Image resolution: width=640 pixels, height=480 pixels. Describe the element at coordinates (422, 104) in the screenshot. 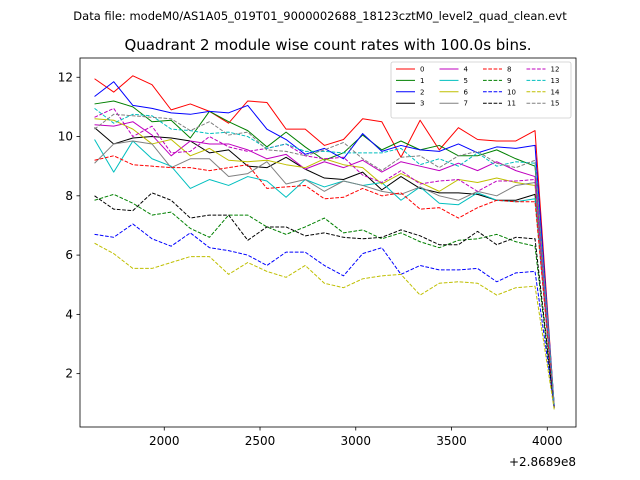

I see `legend-label-3: 3` at that location.